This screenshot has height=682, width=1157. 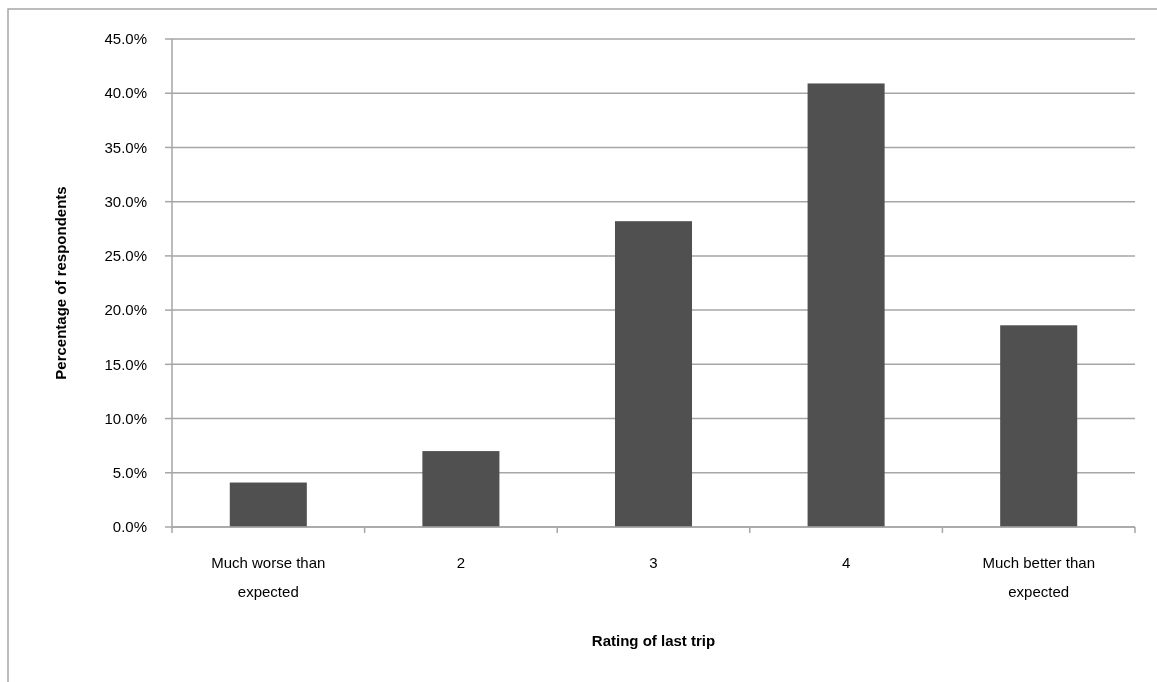 I want to click on y-tick-label: 25.0%, so click(x=125, y=256).